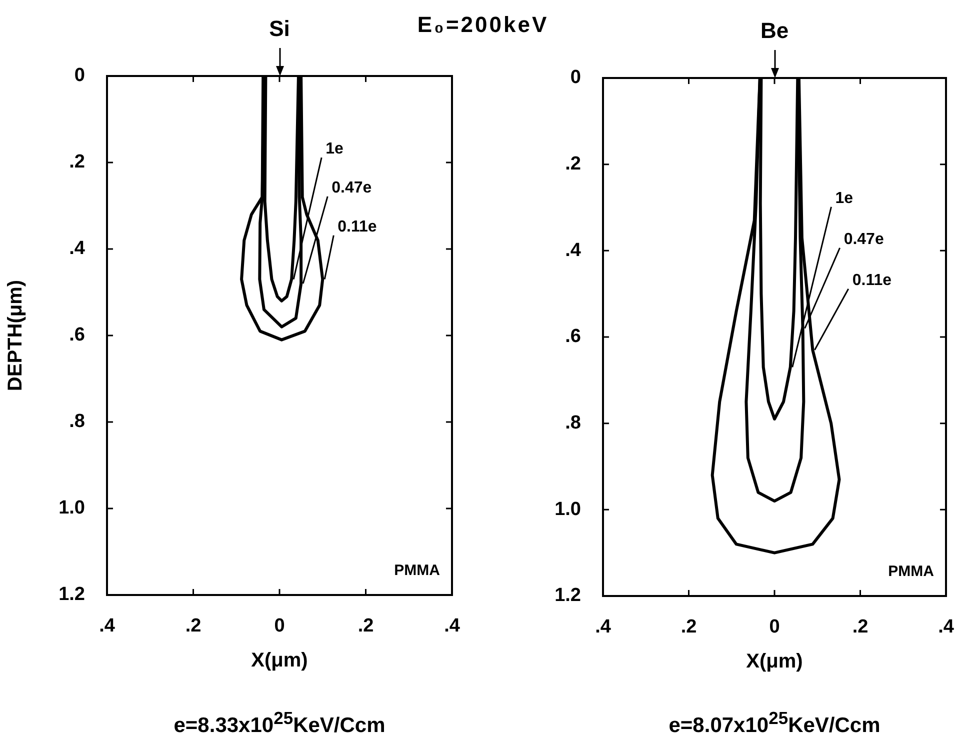 Image resolution: width=966 pixels, height=750 pixels. What do you see at coordinates (279, 28) in the screenshot?
I see `chart-title: Si` at bounding box center [279, 28].